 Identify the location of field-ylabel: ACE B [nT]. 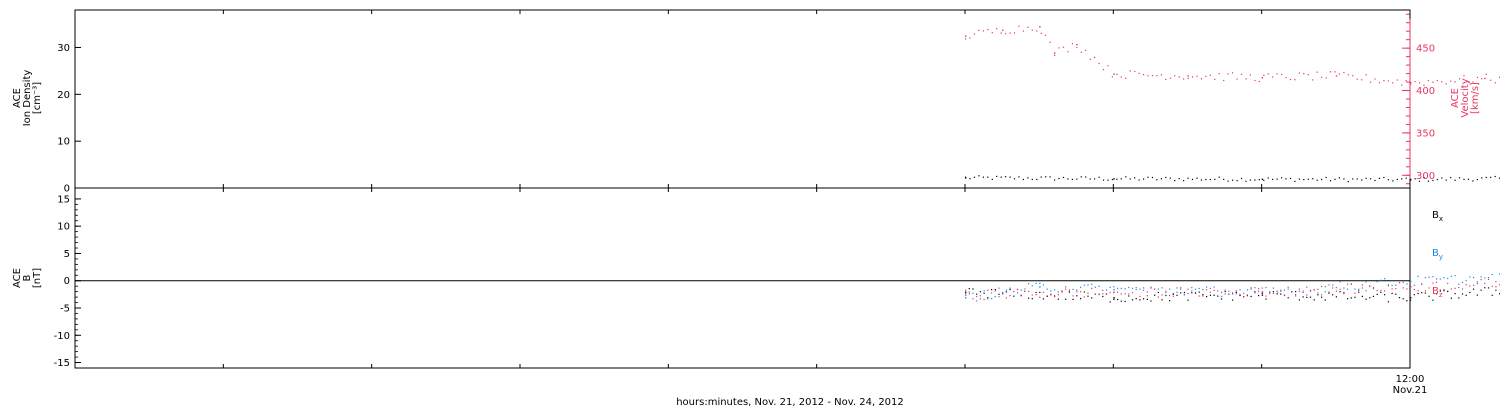
(27, 278).